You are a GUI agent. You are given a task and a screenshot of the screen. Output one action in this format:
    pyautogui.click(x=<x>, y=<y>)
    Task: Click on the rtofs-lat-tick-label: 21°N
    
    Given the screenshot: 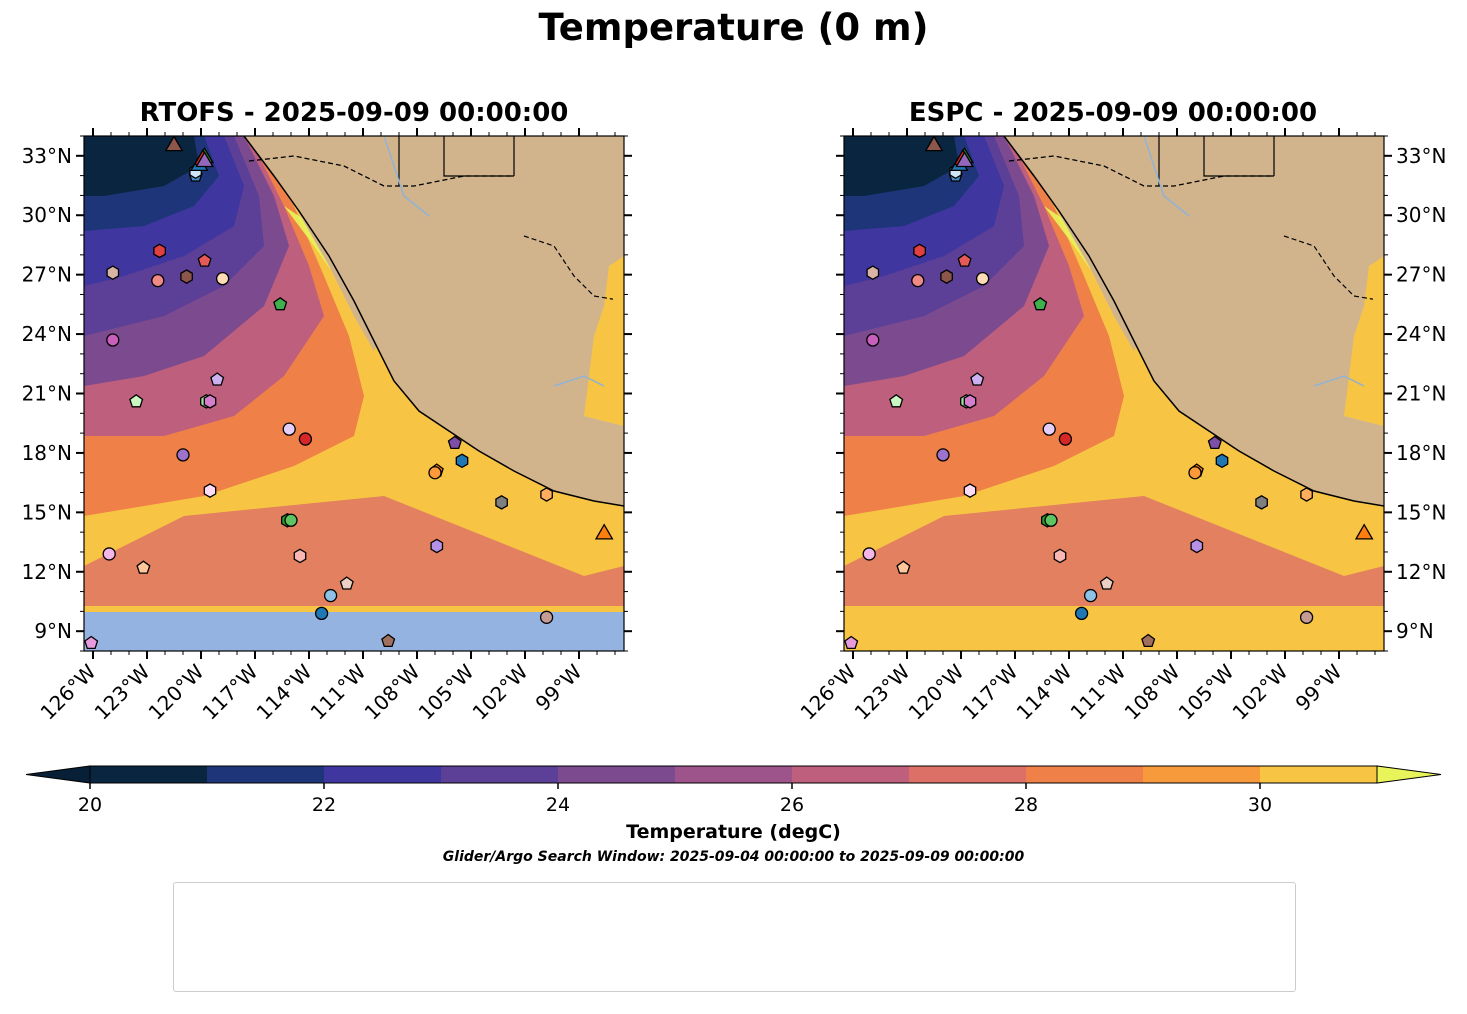 What is the action you would take?
    pyautogui.click(x=47, y=394)
    